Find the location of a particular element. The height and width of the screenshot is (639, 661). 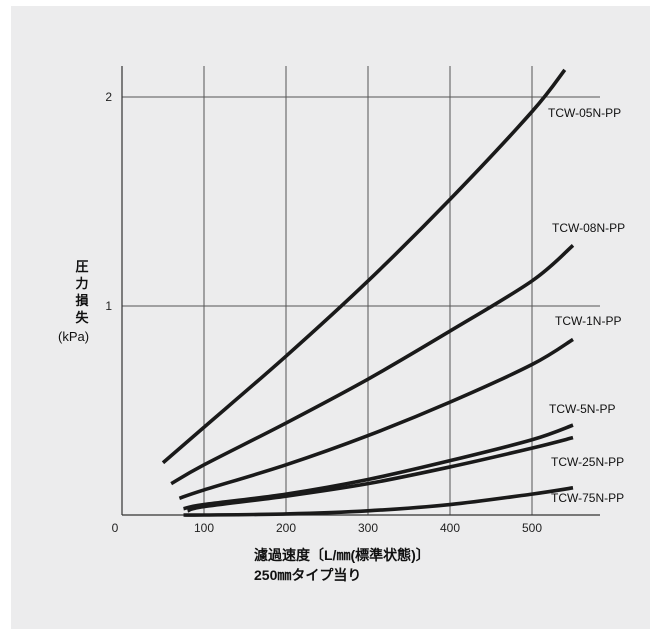

x-axis-title: 濾過速度〔L/㎜(標準状態)〕 is located at coordinates (342, 555).